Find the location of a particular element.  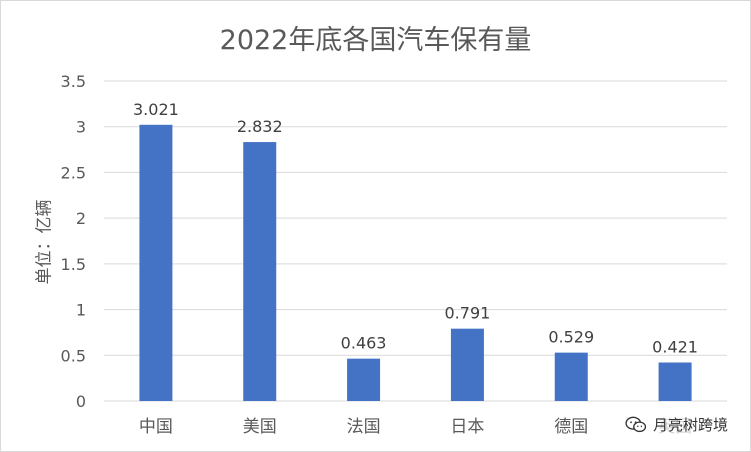

category-label: 美国 is located at coordinates (260, 427).